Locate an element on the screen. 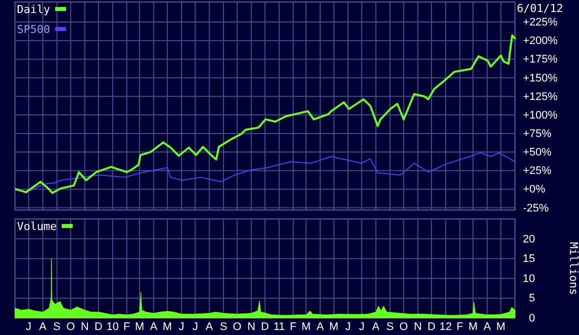 The image size is (579, 335). y-tick-label: +150% is located at coordinates (540, 78).